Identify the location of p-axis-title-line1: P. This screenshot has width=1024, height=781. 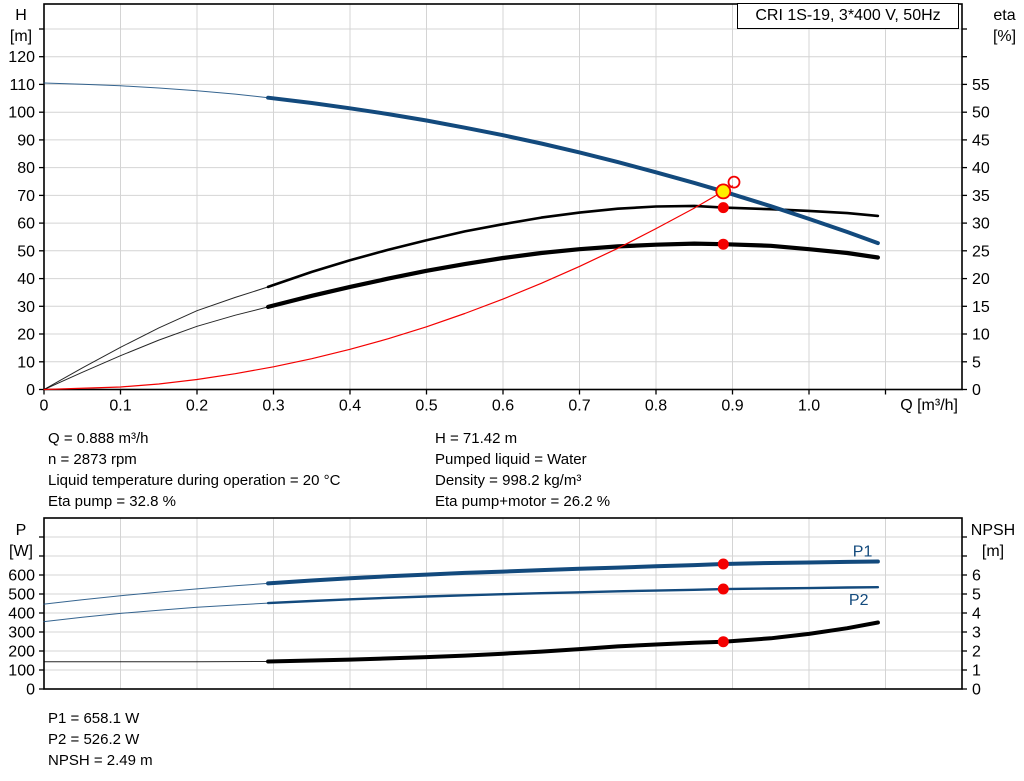
(21, 530).